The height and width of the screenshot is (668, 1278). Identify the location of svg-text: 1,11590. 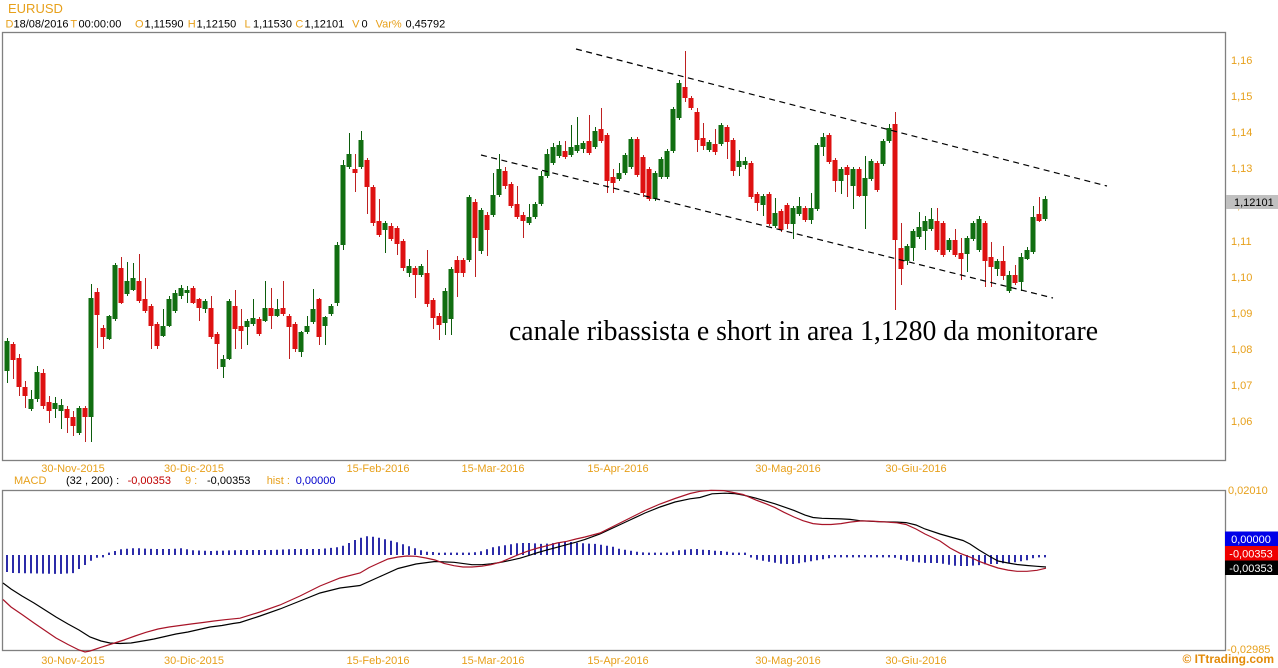
(164, 25).